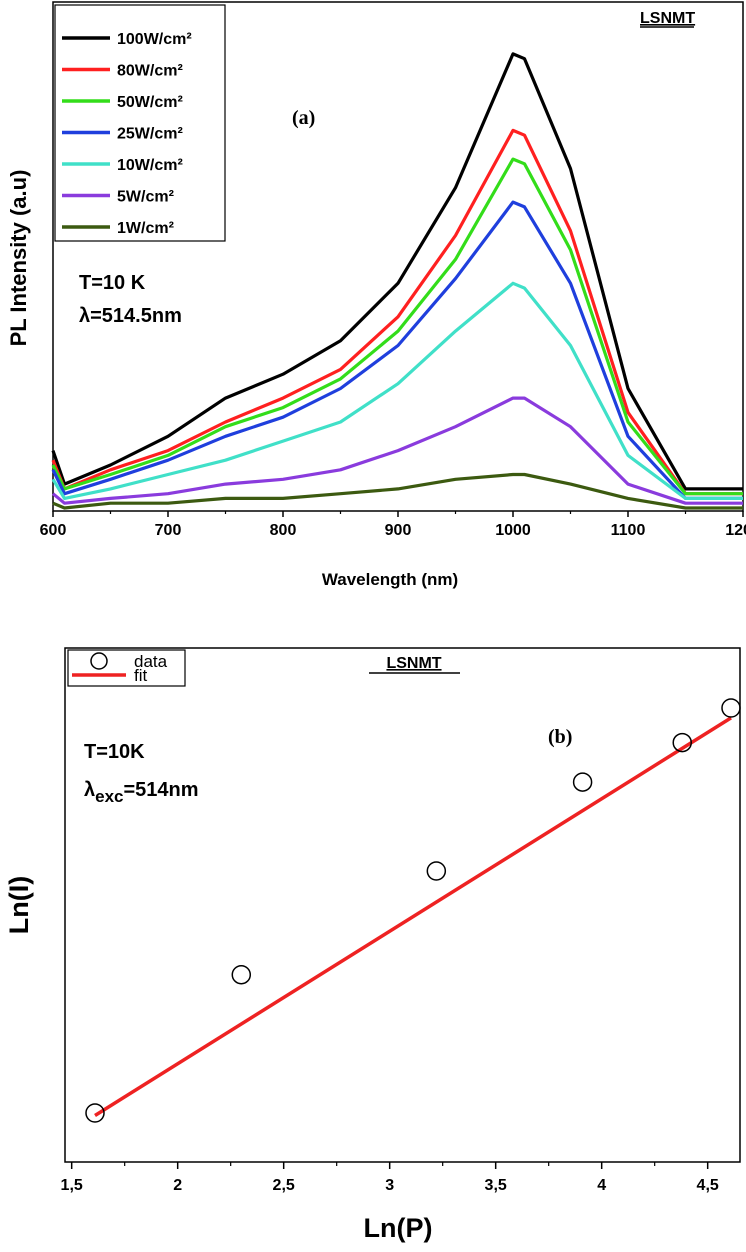 The image size is (746, 1252). I want to click on temperature-annotation-a: T=10 K, so click(112, 283).